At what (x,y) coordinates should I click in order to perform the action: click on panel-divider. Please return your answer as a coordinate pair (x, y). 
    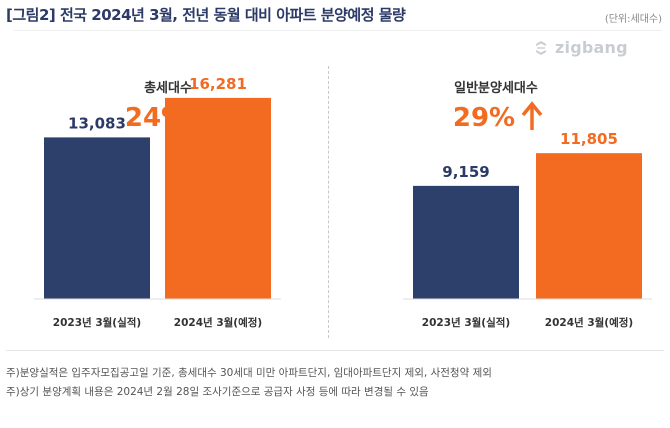
    Looking at the image, I should click on (328, 202).